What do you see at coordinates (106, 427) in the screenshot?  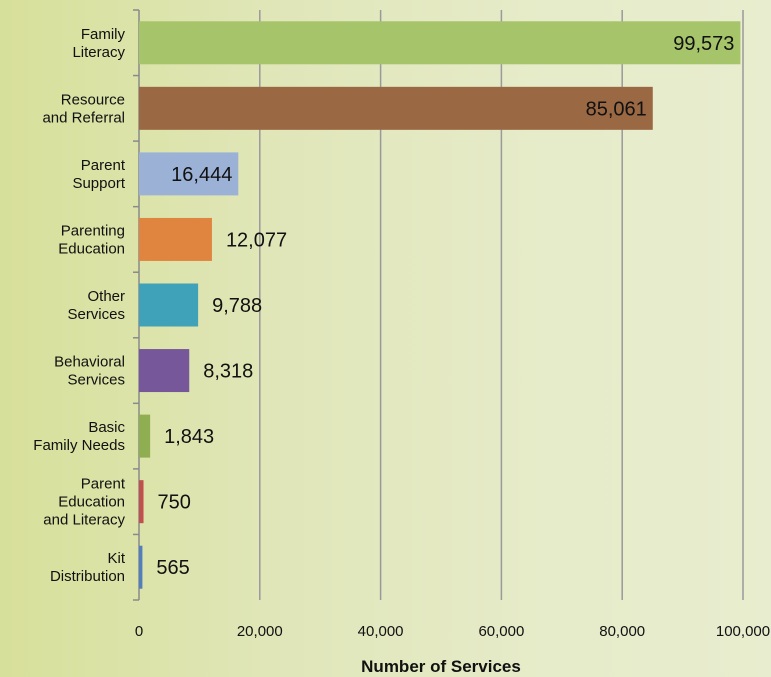 I see `category-label-6-0: Basic` at bounding box center [106, 427].